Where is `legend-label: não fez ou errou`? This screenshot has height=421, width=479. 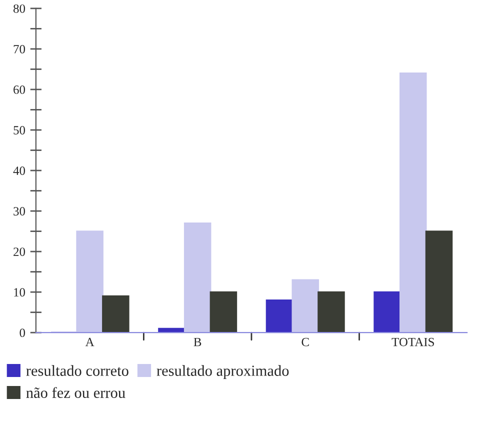
legend-label: não fez ou errou is located at coordinates (76, 392).